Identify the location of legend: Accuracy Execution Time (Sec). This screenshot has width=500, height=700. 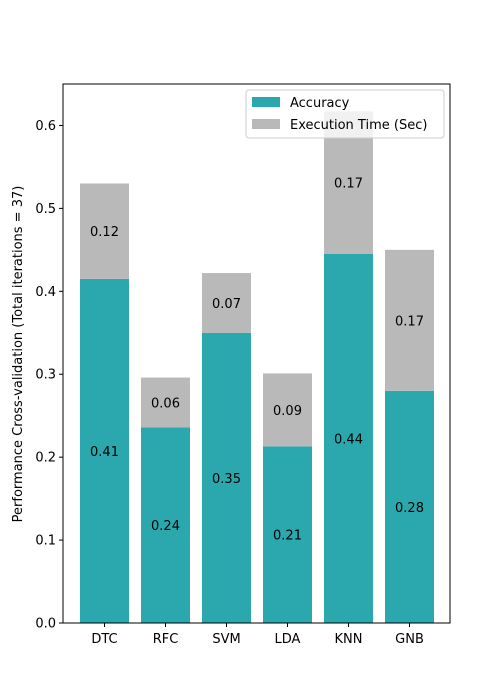
(345, 114).